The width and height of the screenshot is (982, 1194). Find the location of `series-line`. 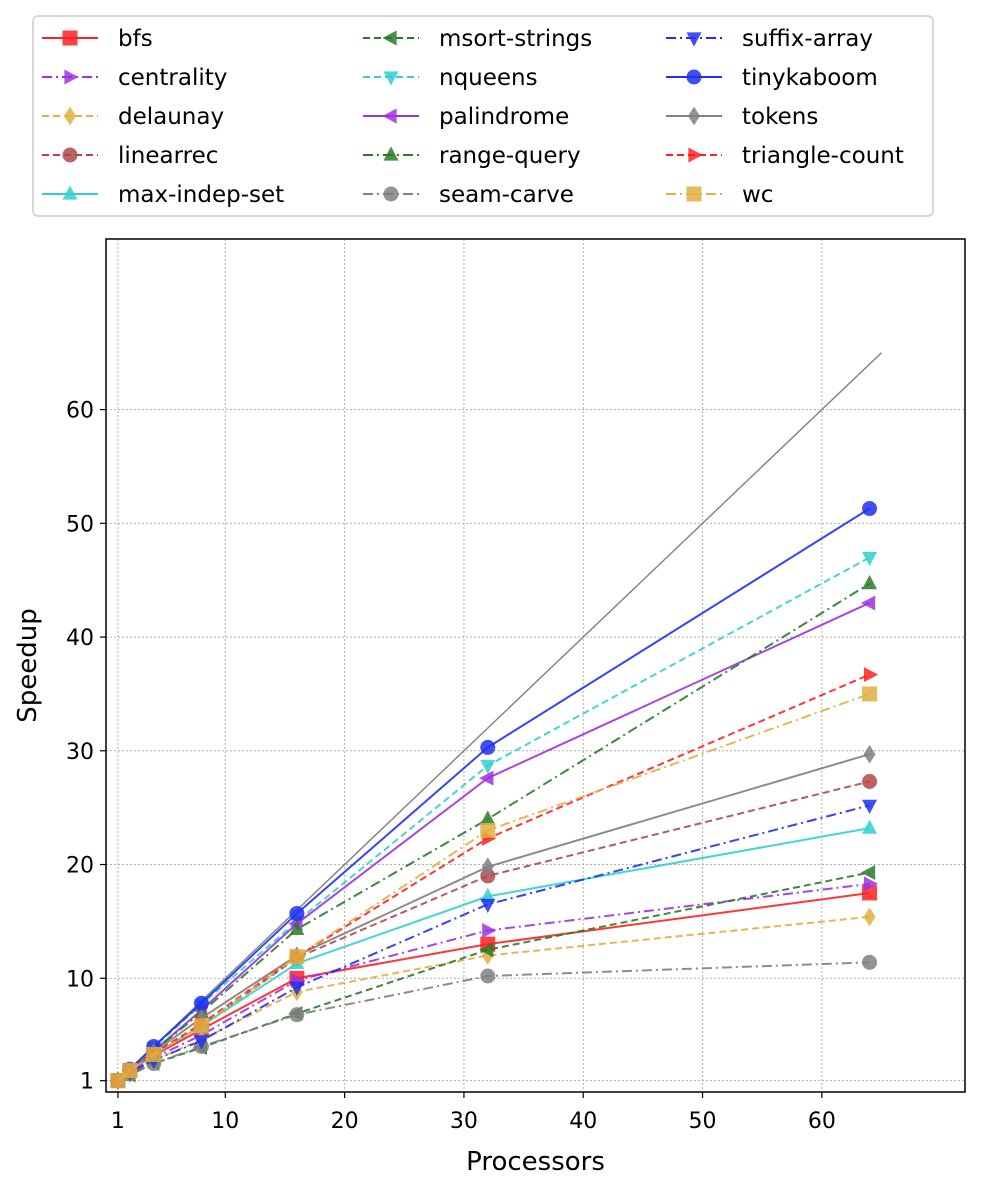

series-line is located at coordinates (493, 982).